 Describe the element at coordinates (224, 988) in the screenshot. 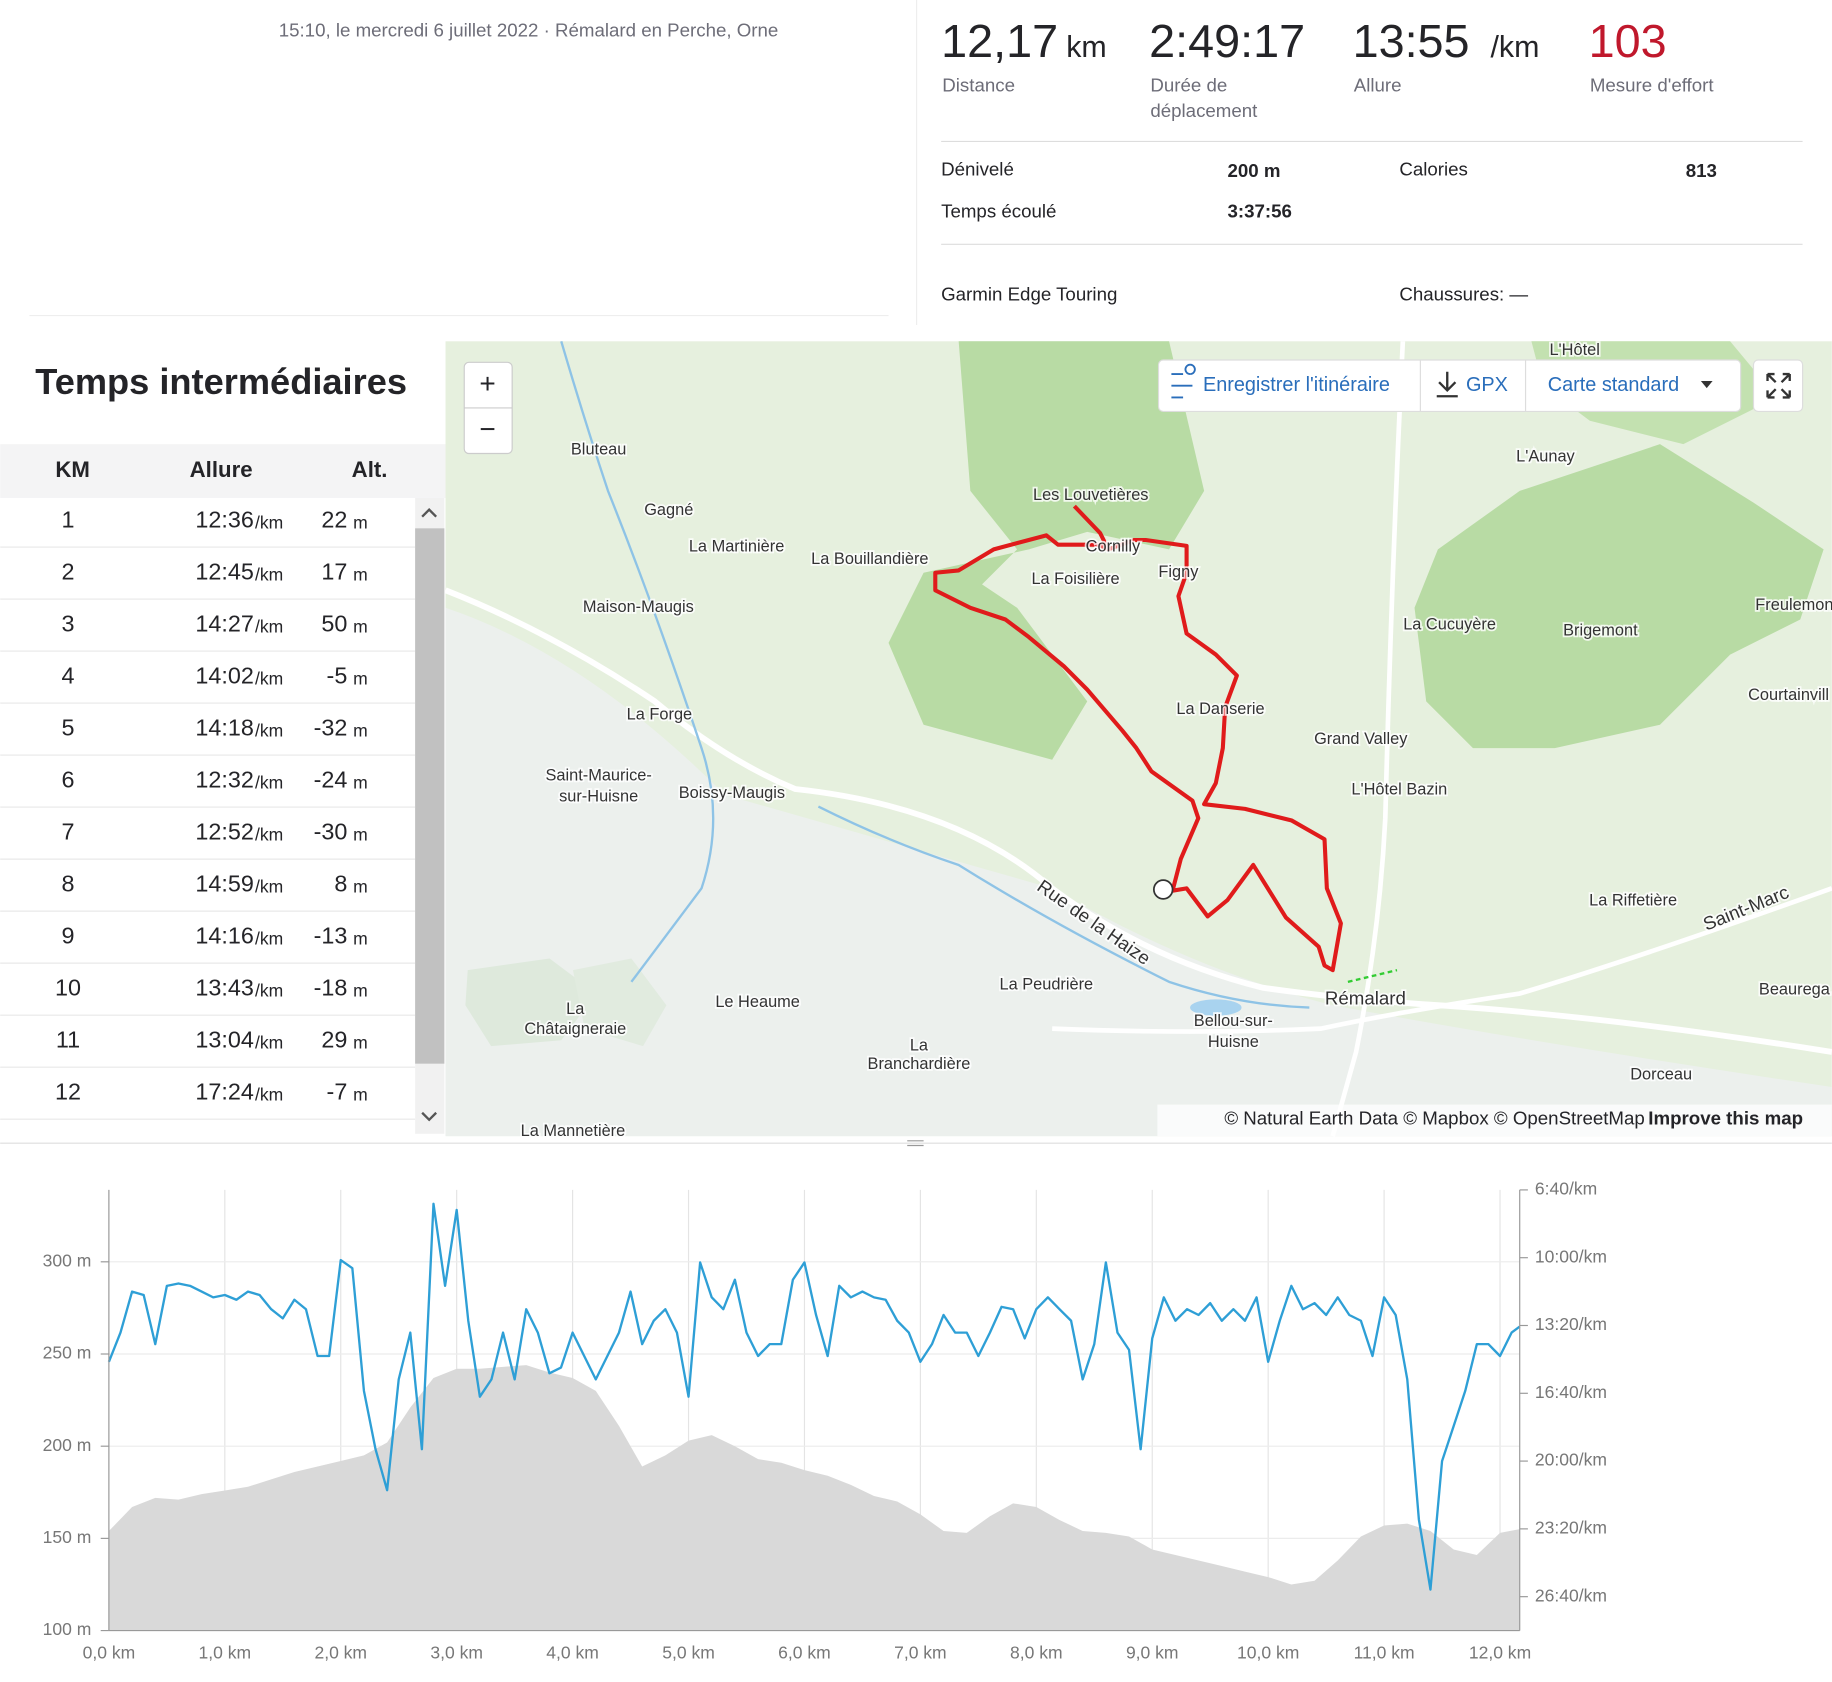

I see `split-pace: 13:43` at that location.